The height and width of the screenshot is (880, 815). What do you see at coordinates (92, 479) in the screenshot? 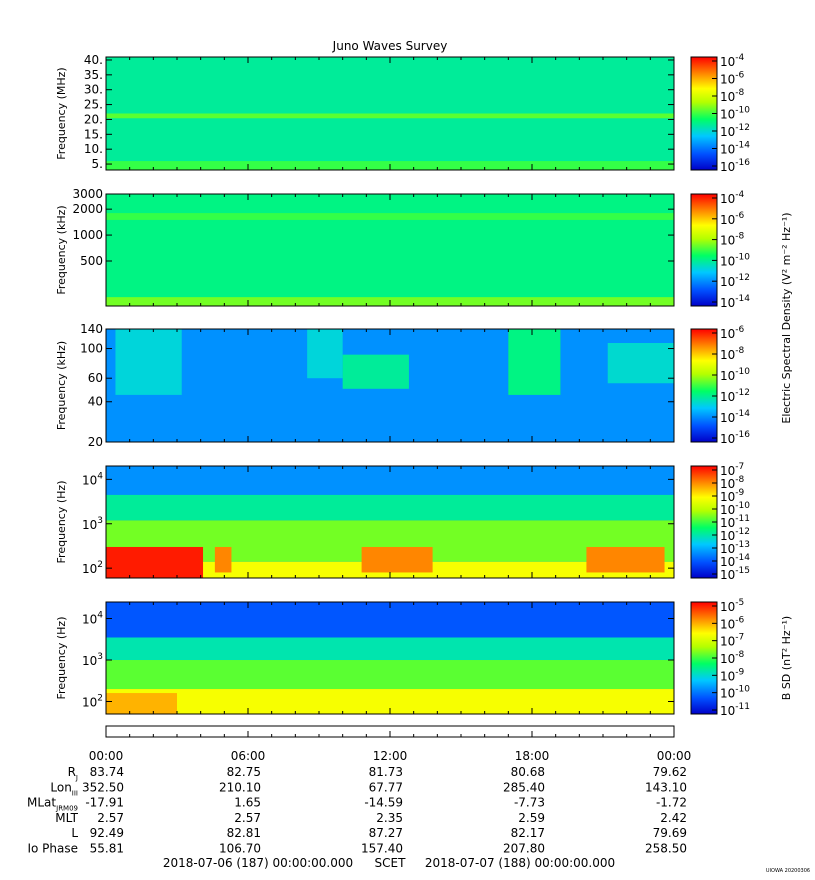
I see `y-tick-label: 10⁴` at bounding box center [92, 479].